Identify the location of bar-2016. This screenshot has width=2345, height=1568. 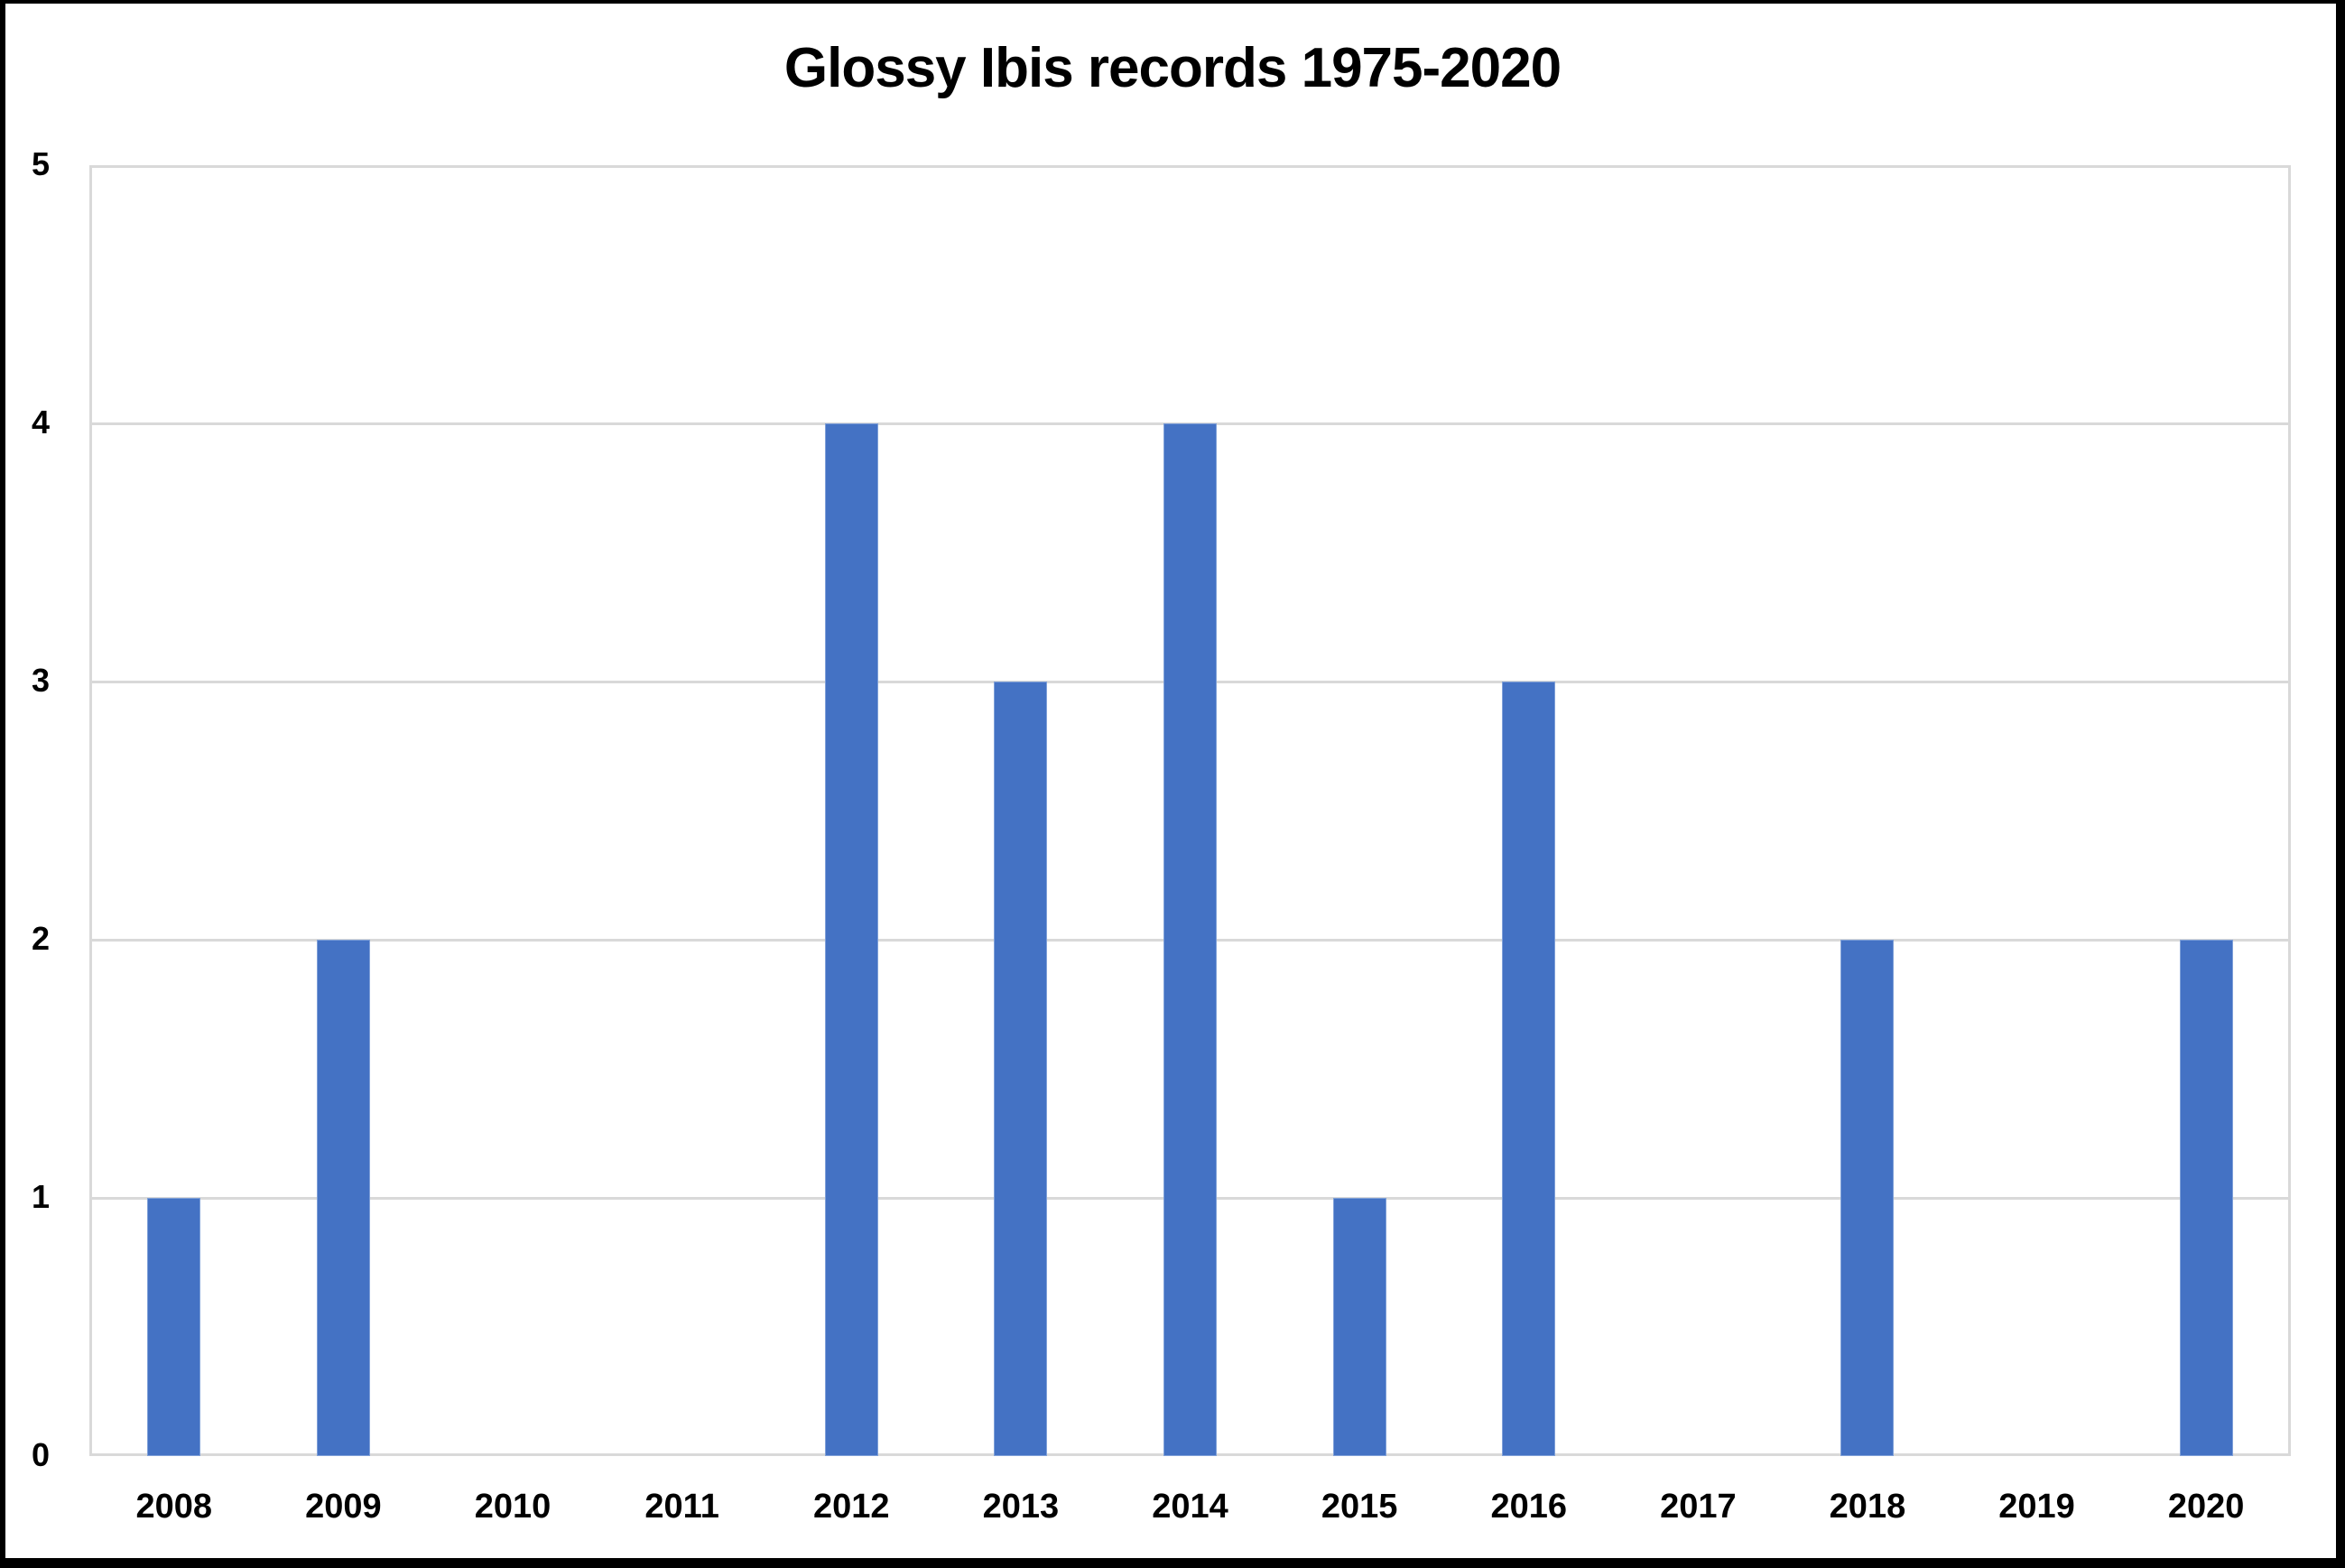
(1529, 1069).